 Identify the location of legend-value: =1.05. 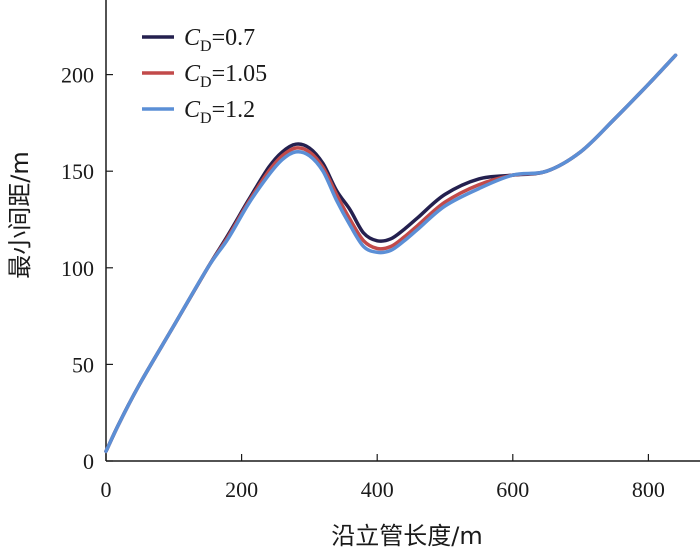
(240, 74).